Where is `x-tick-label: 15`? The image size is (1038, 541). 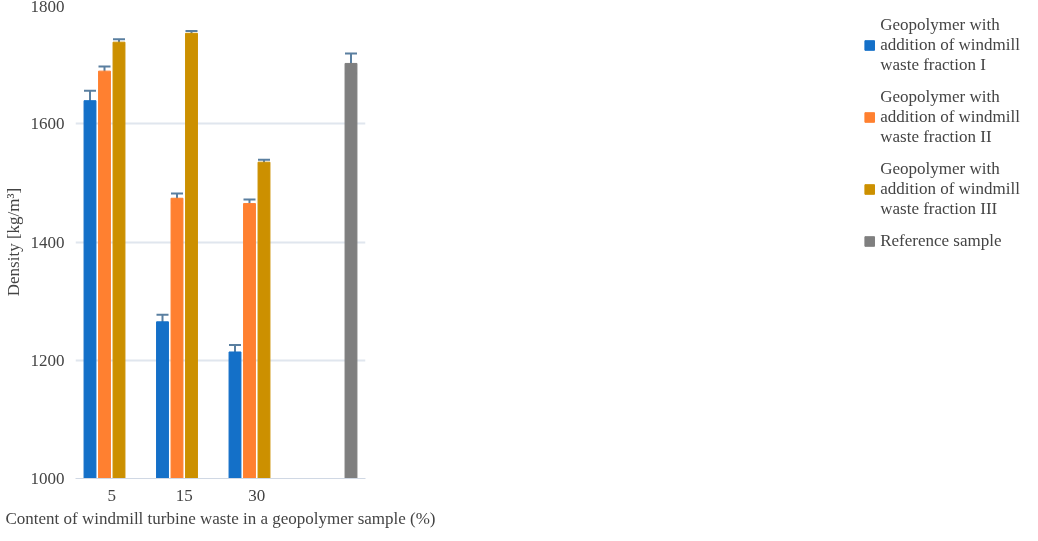
x-tick-label: 15 is located at coordinates (184, 495).